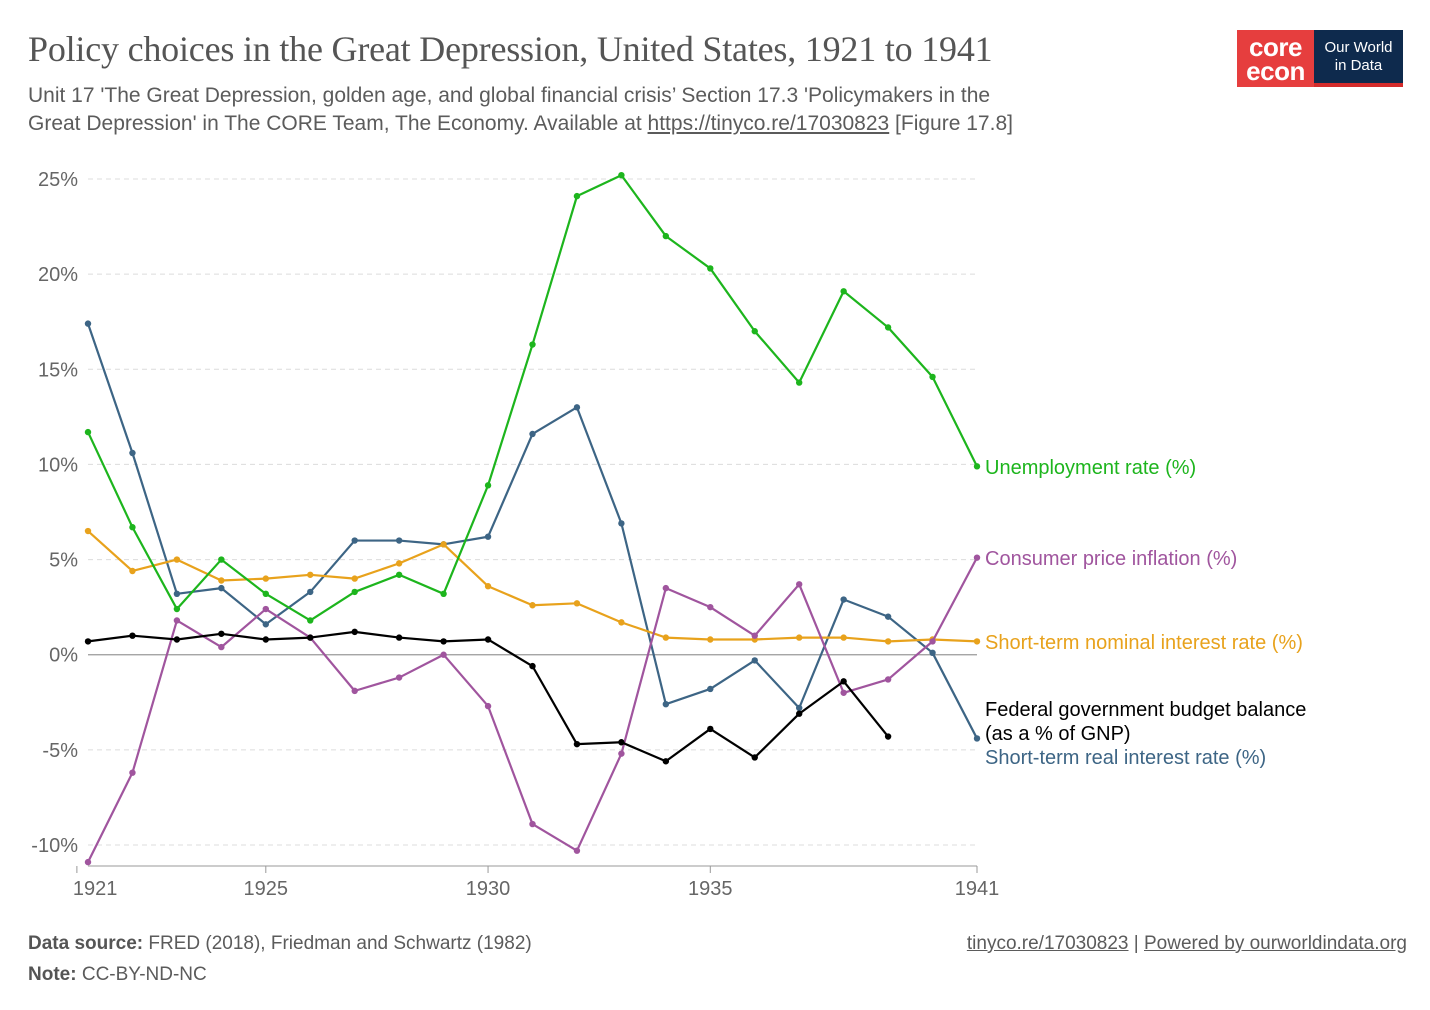 The width and height of the screenshot is (1430, 1010). Describe the element at coordinates (1047, 943) in the screenshot. I see `tinyco-link: tinyco.re/17030823` at that location.